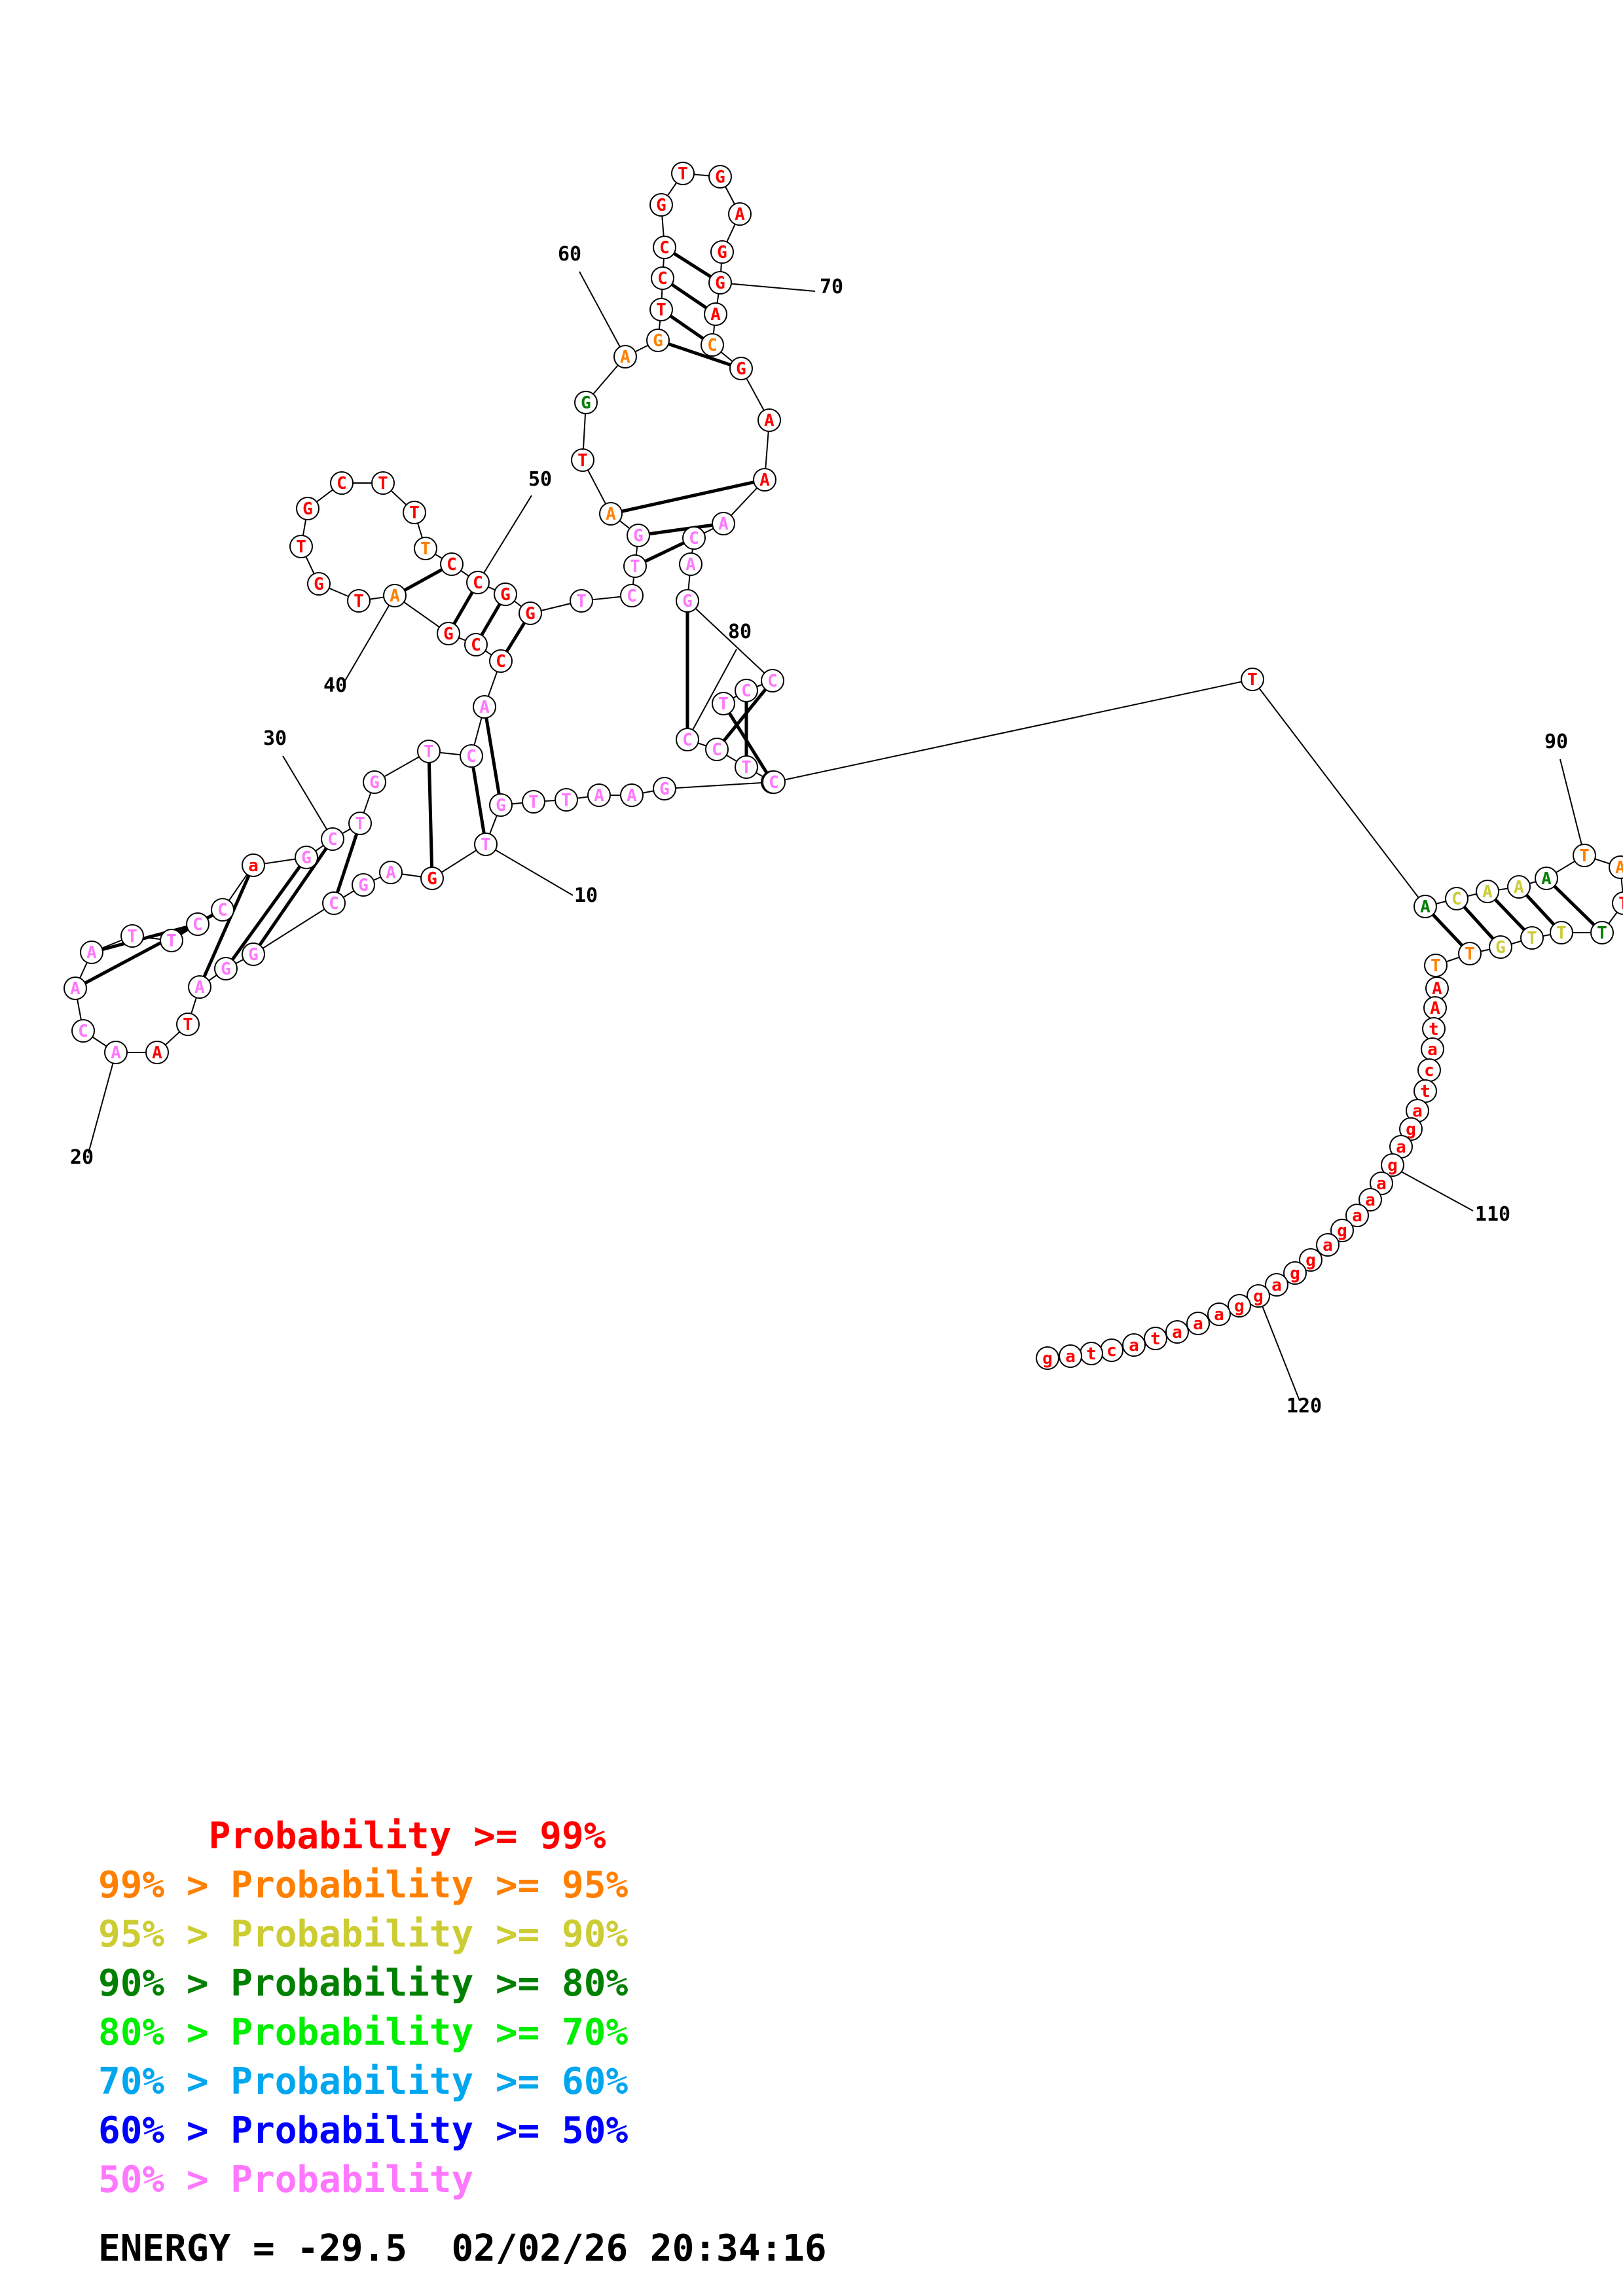 The width and height of the screenshot is (1623, 2296). Describe the element at coordinates (363, 2081) in the screenshot. I see `legend-line-60-70: 70% > Probability >= 60%` at that location.